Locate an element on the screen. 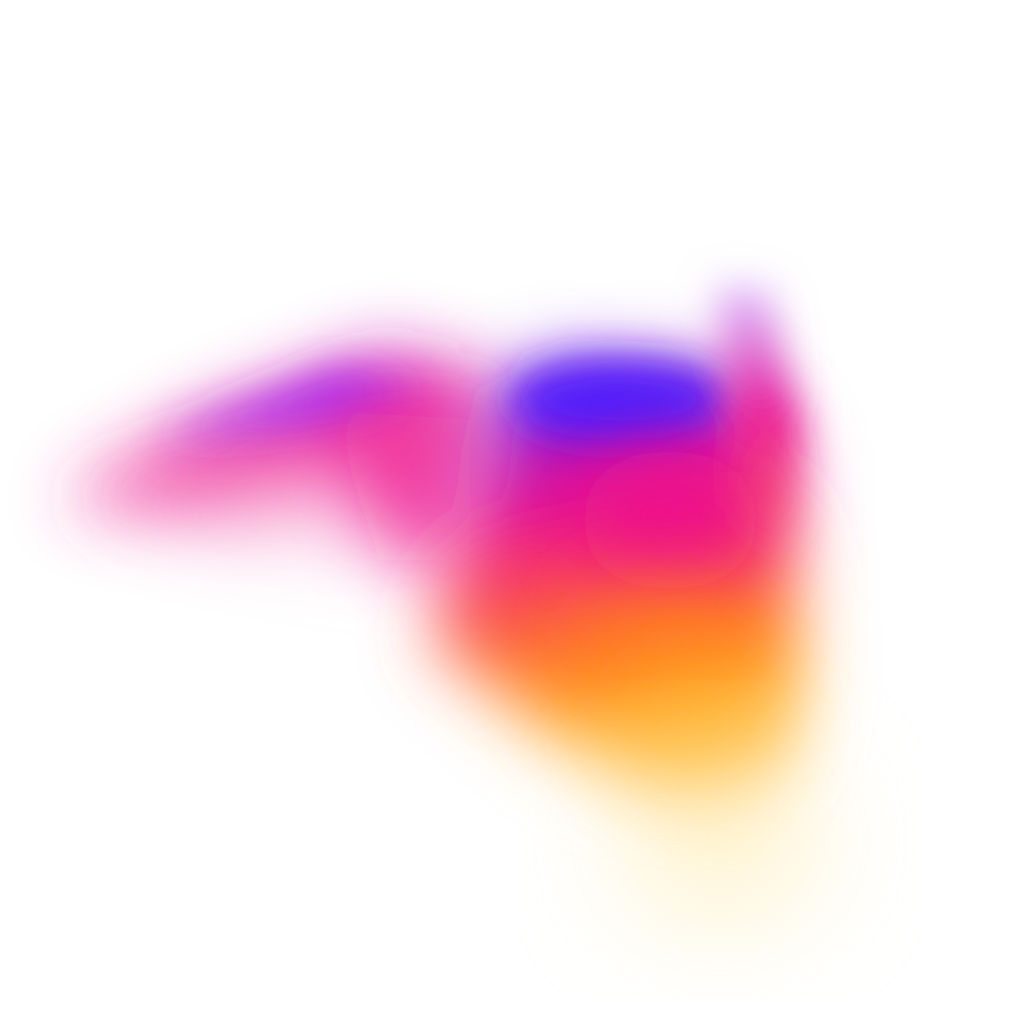  right-spike-shape is located at coordinates (757, 422).